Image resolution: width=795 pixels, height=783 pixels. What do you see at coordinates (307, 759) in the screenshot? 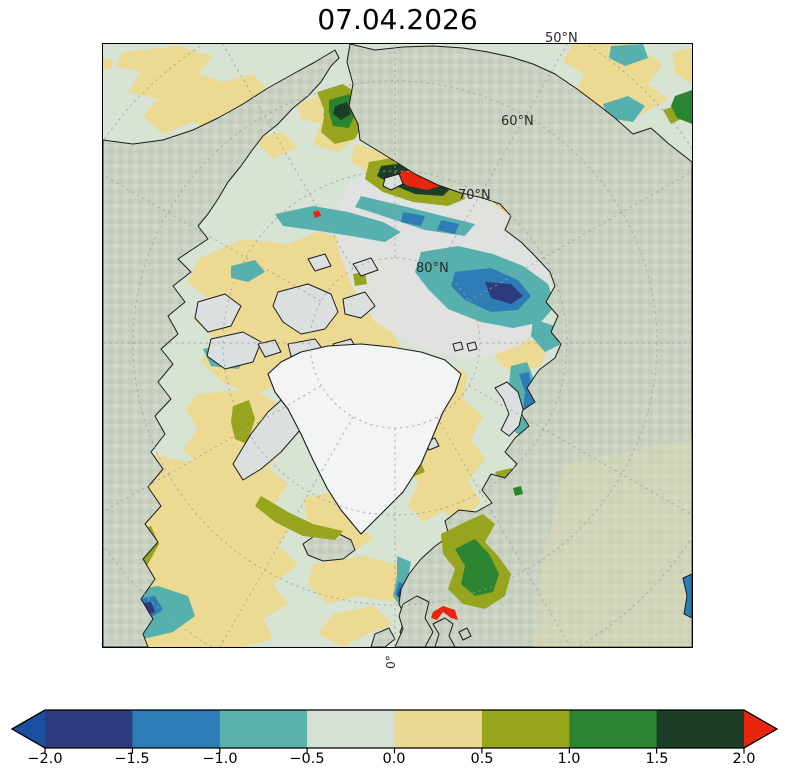
I see `colorbar-tick-label: −0.5` at bounding box center [307, 759].